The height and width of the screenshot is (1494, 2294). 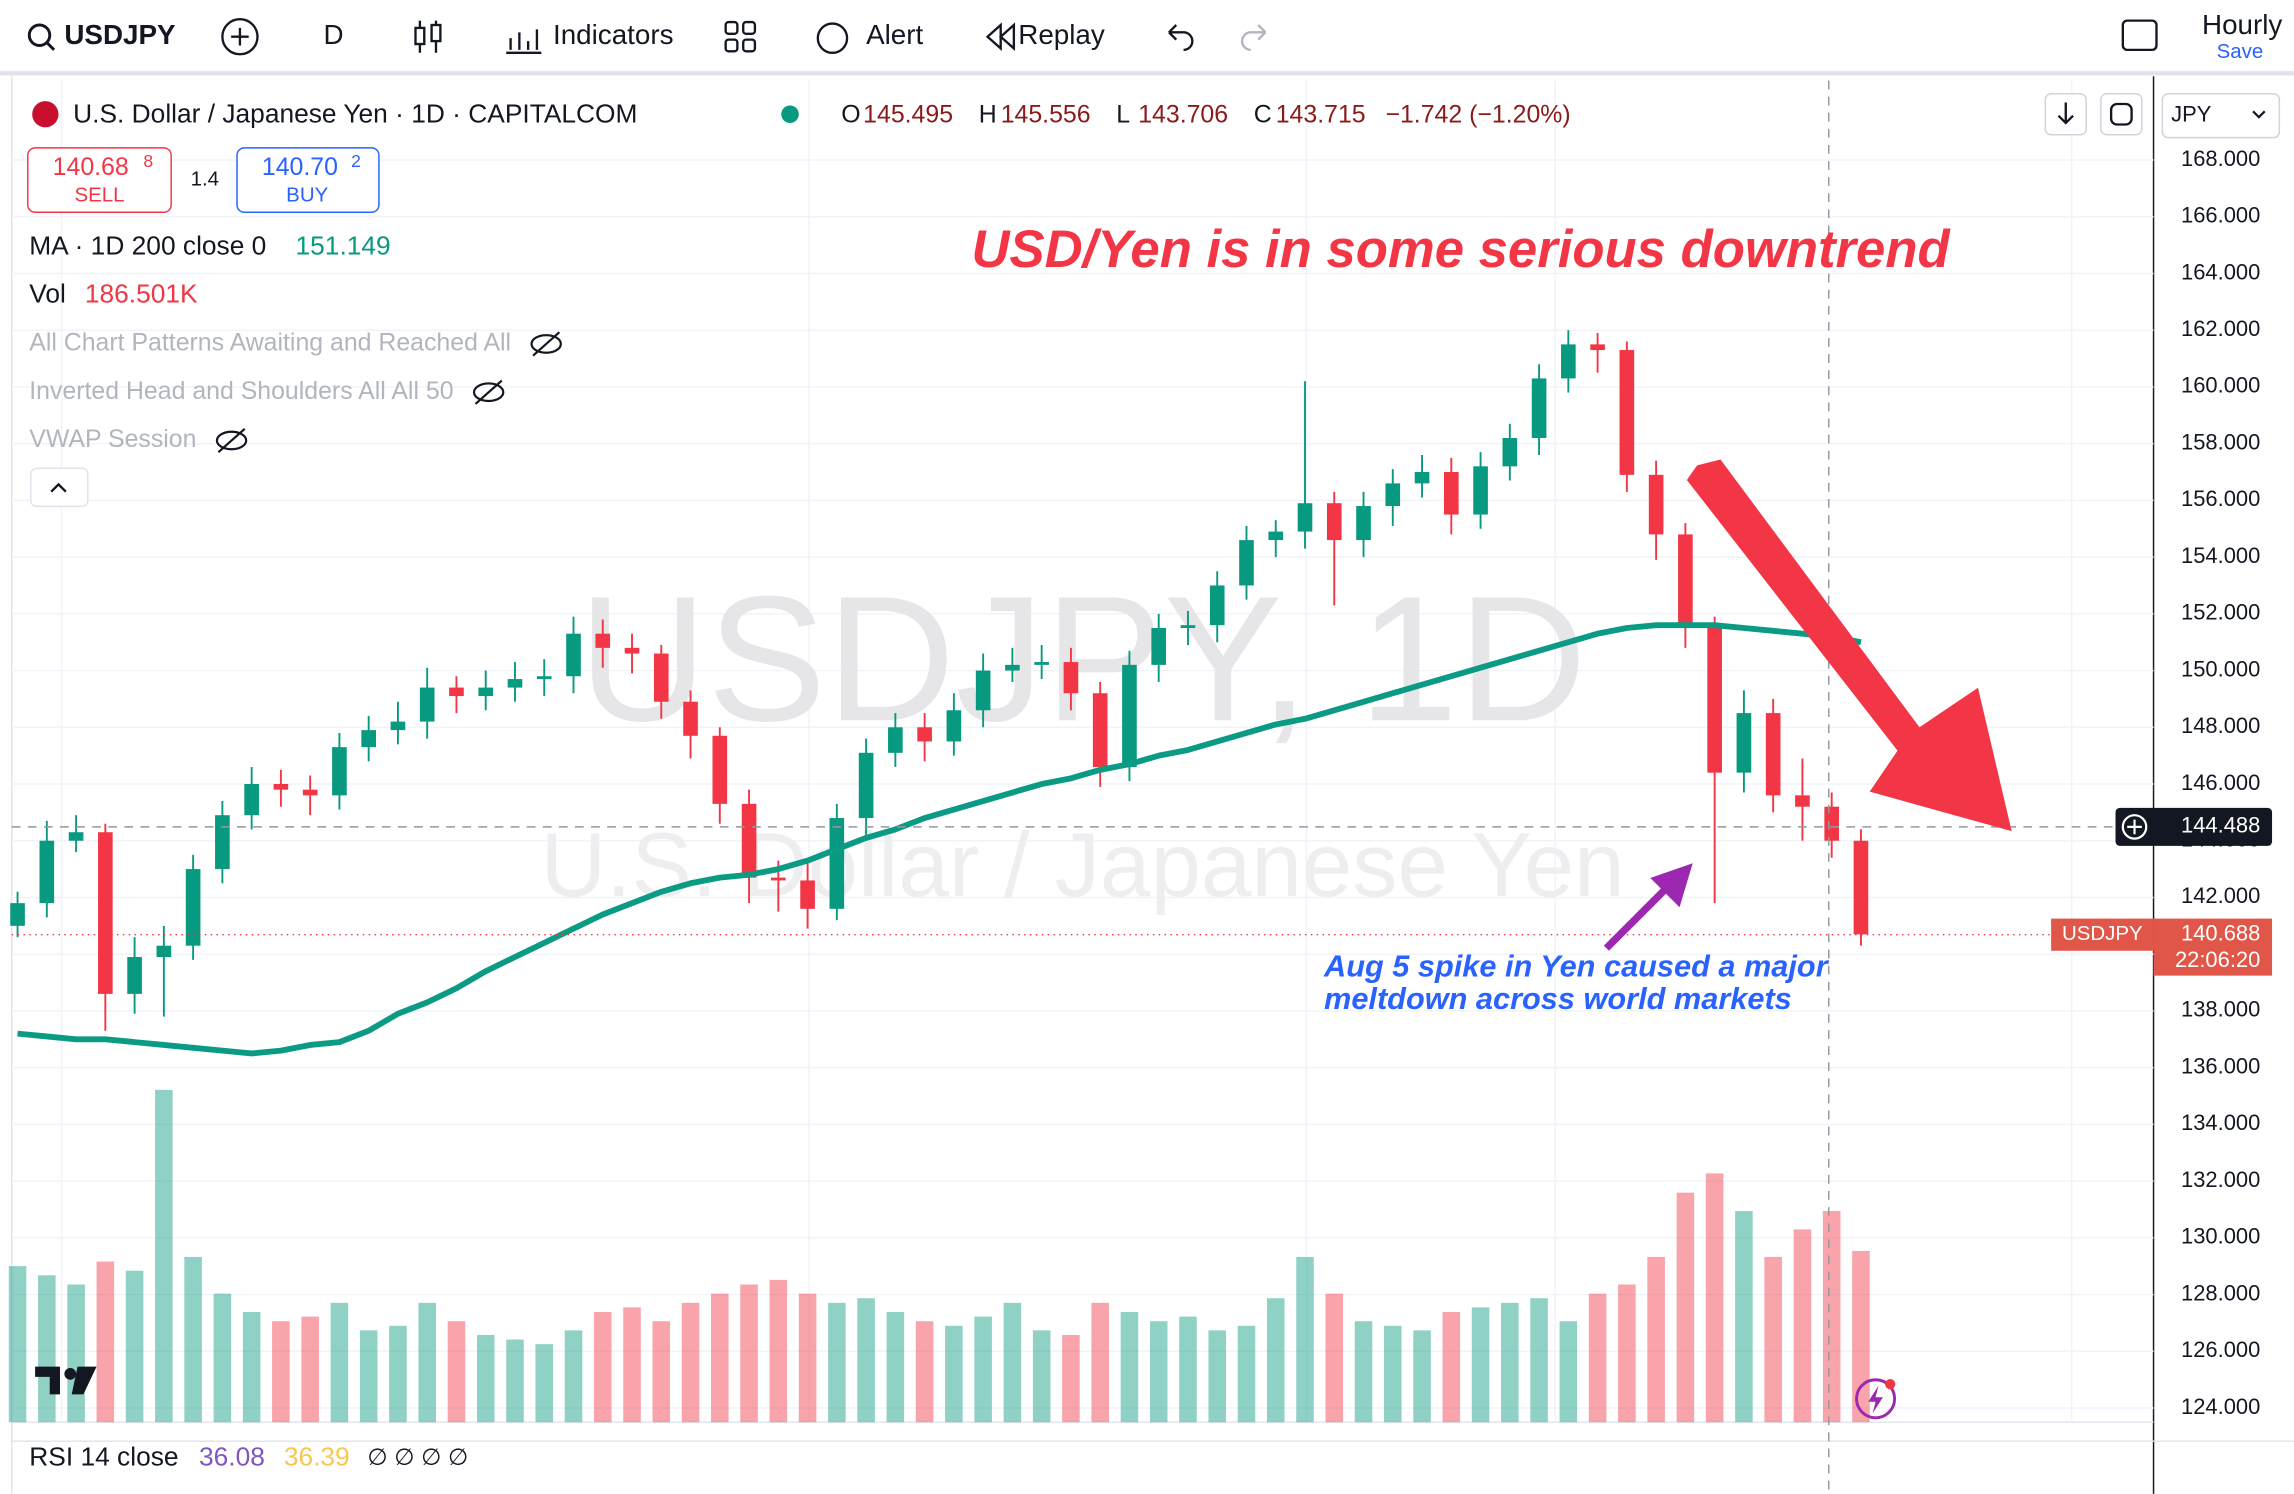 I want to click on flash-icon, so click(x=1876, y=1399).